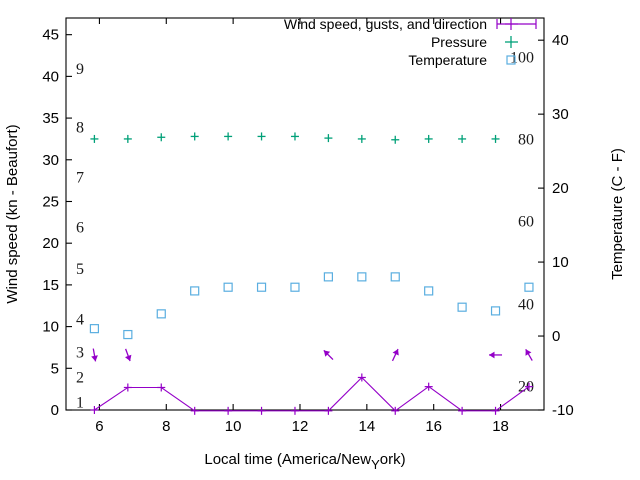  Describe the element at coordinates (80, 69) in the screenshot. I see `beaufort-label: 9` at that location.